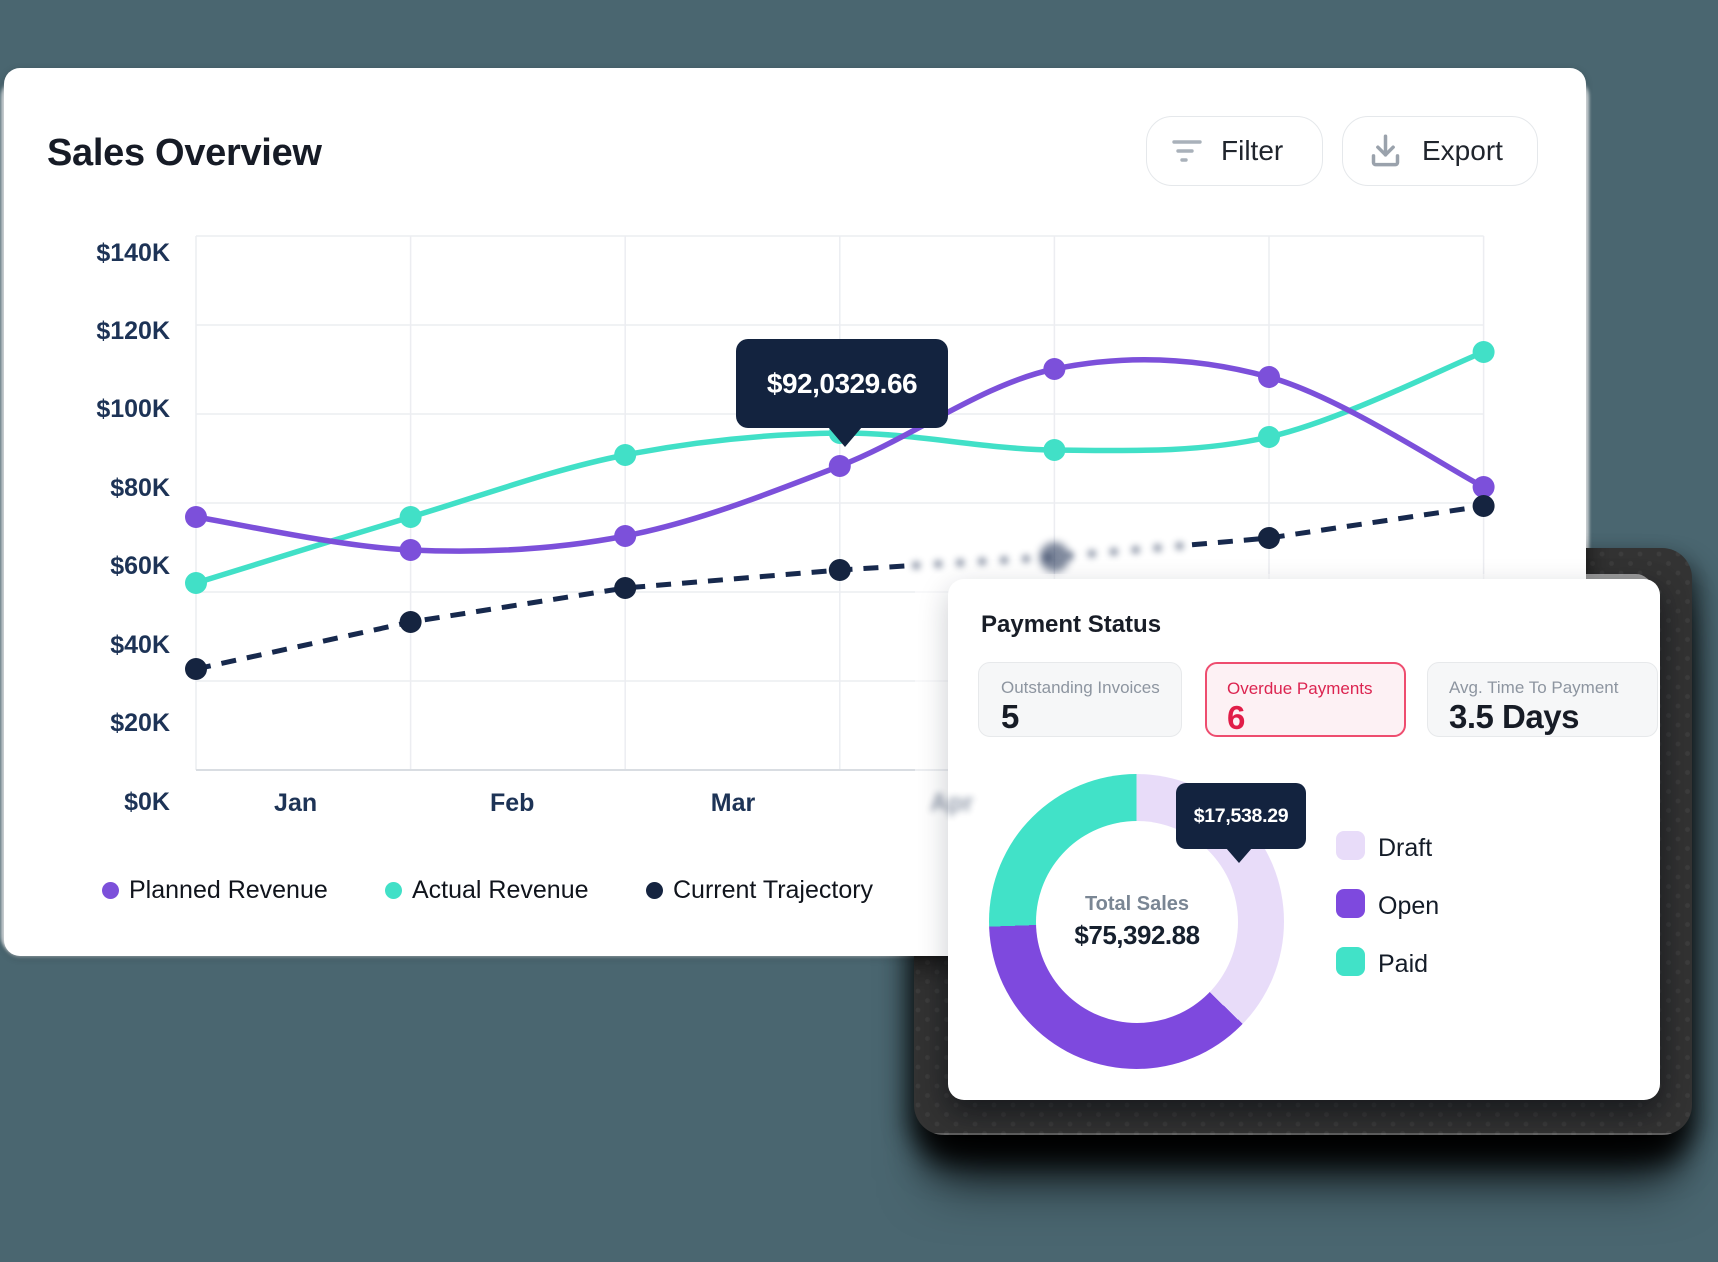  Describe the element at coordinates (733, 803) in the screenshot. I see `svg-text: Mar` at that location.